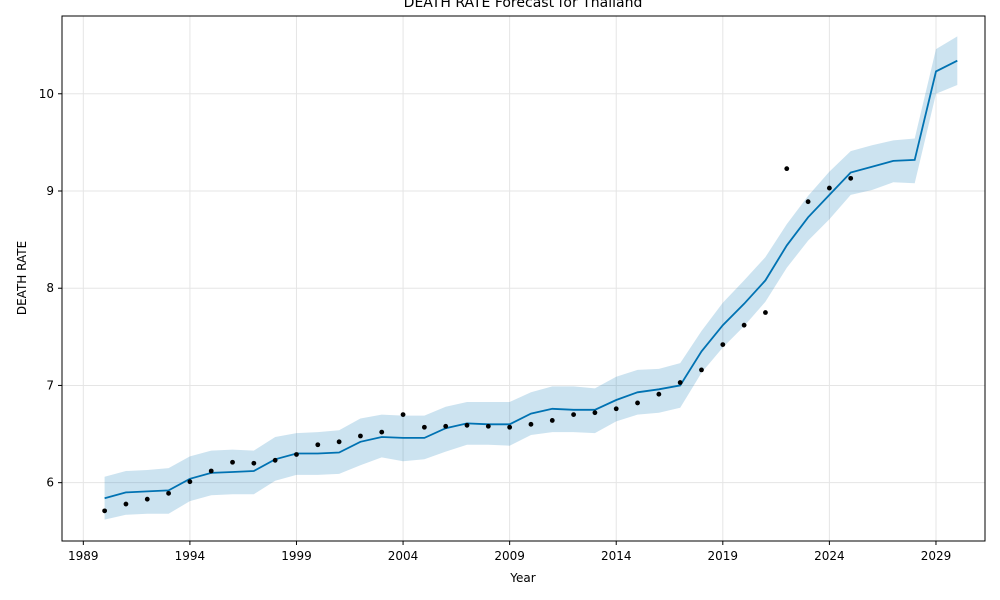 This screenshot has width=1000, height=600. I want to click on y-tick-label: 8, so click(50, 288).